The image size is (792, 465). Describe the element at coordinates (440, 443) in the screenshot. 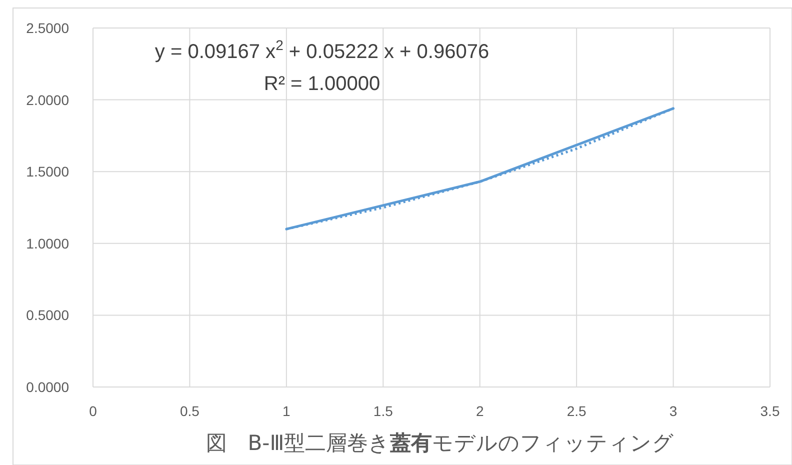

I see `text: 図 B-Ⅲ型二層巻き蓋有モデルのフィッティング` at that location.